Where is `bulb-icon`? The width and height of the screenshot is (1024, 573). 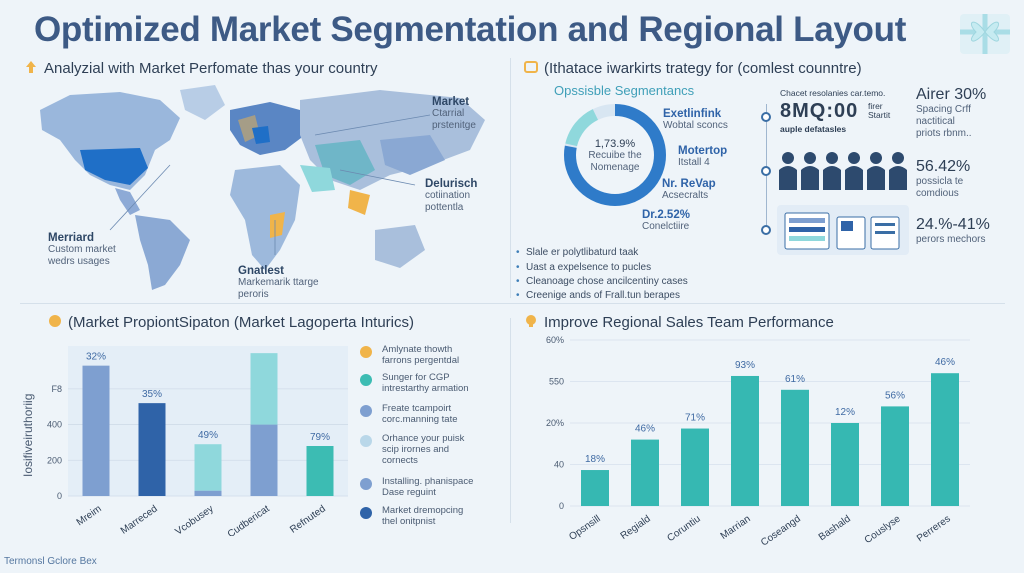
bulb-icon is located at coordinates (531, 321).